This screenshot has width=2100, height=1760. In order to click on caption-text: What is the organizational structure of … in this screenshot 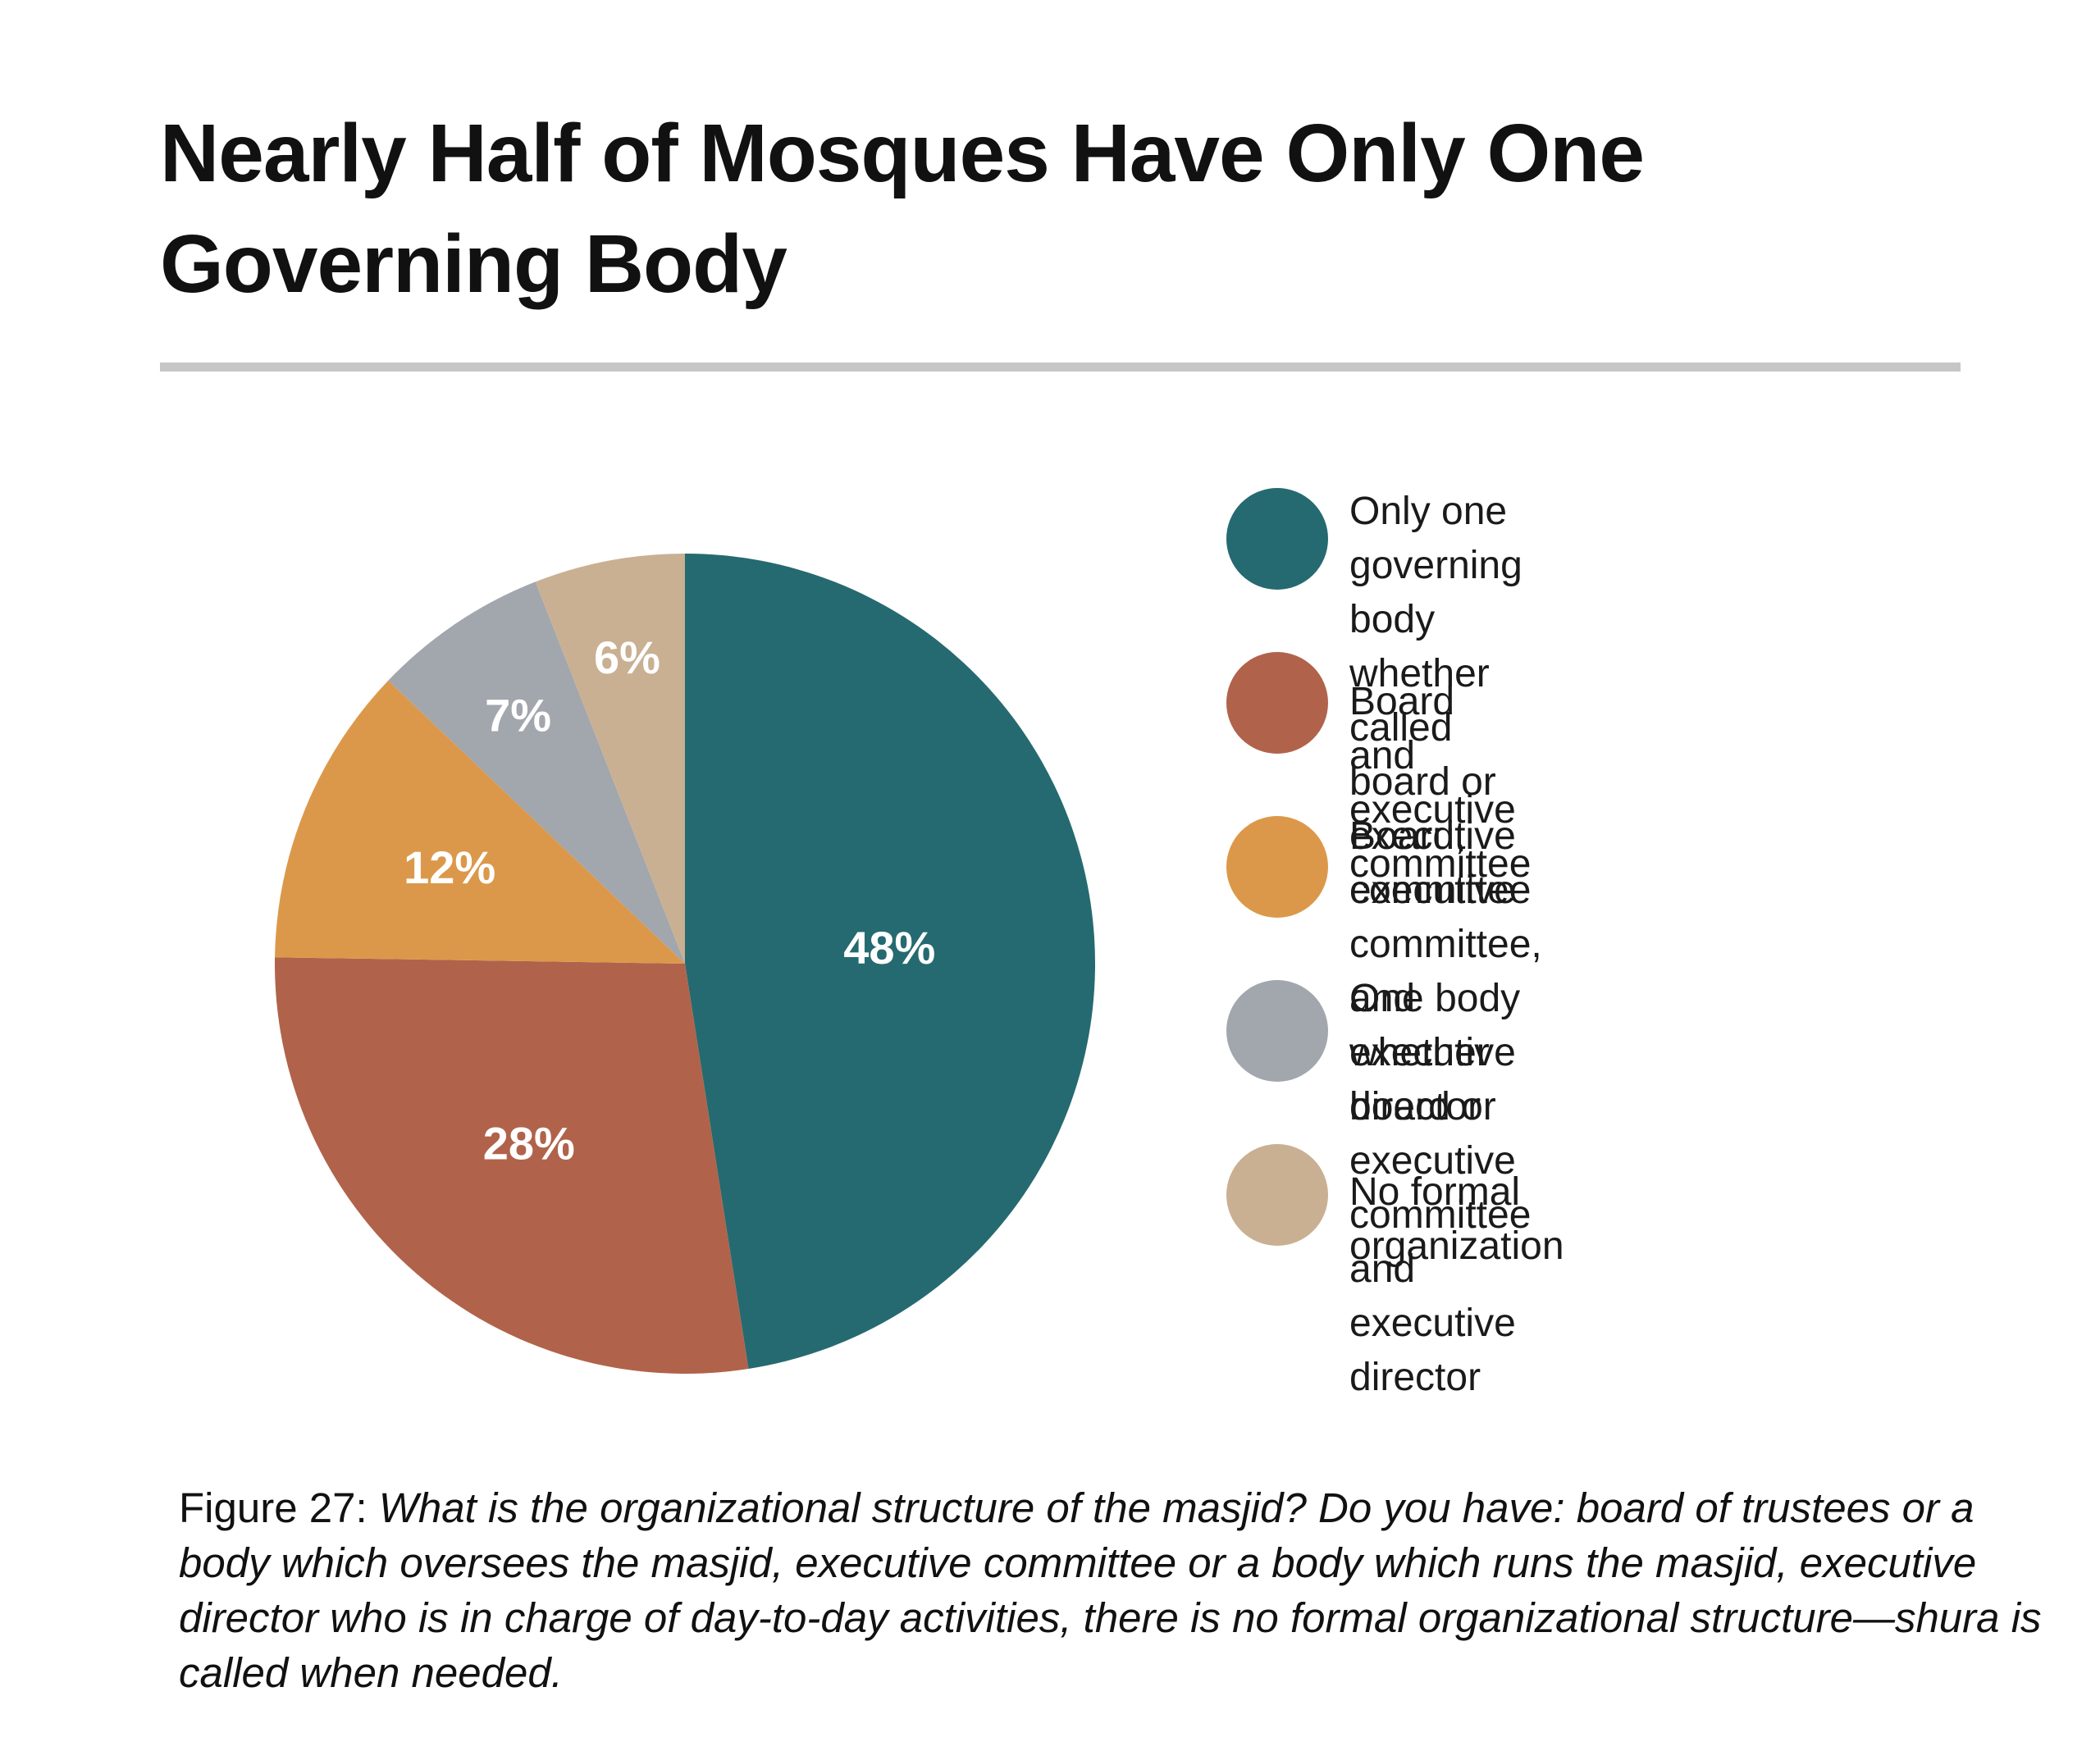, I will do `click(1111, 1590)`.